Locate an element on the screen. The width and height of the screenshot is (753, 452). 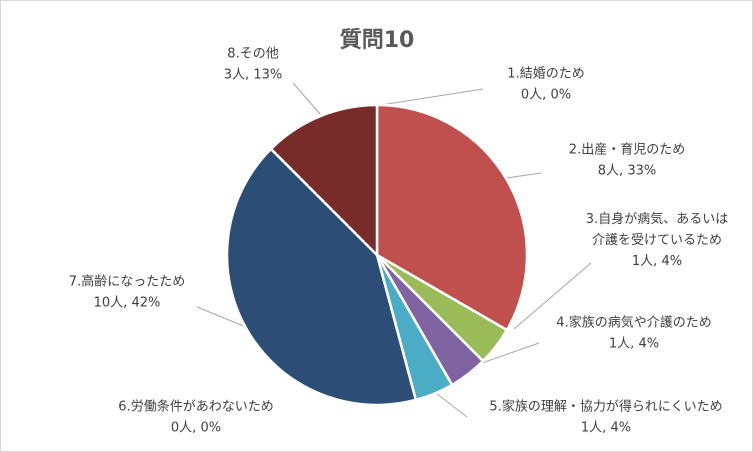
slice-category-label: 介護を受けているため is located at coordinates (657, 240).